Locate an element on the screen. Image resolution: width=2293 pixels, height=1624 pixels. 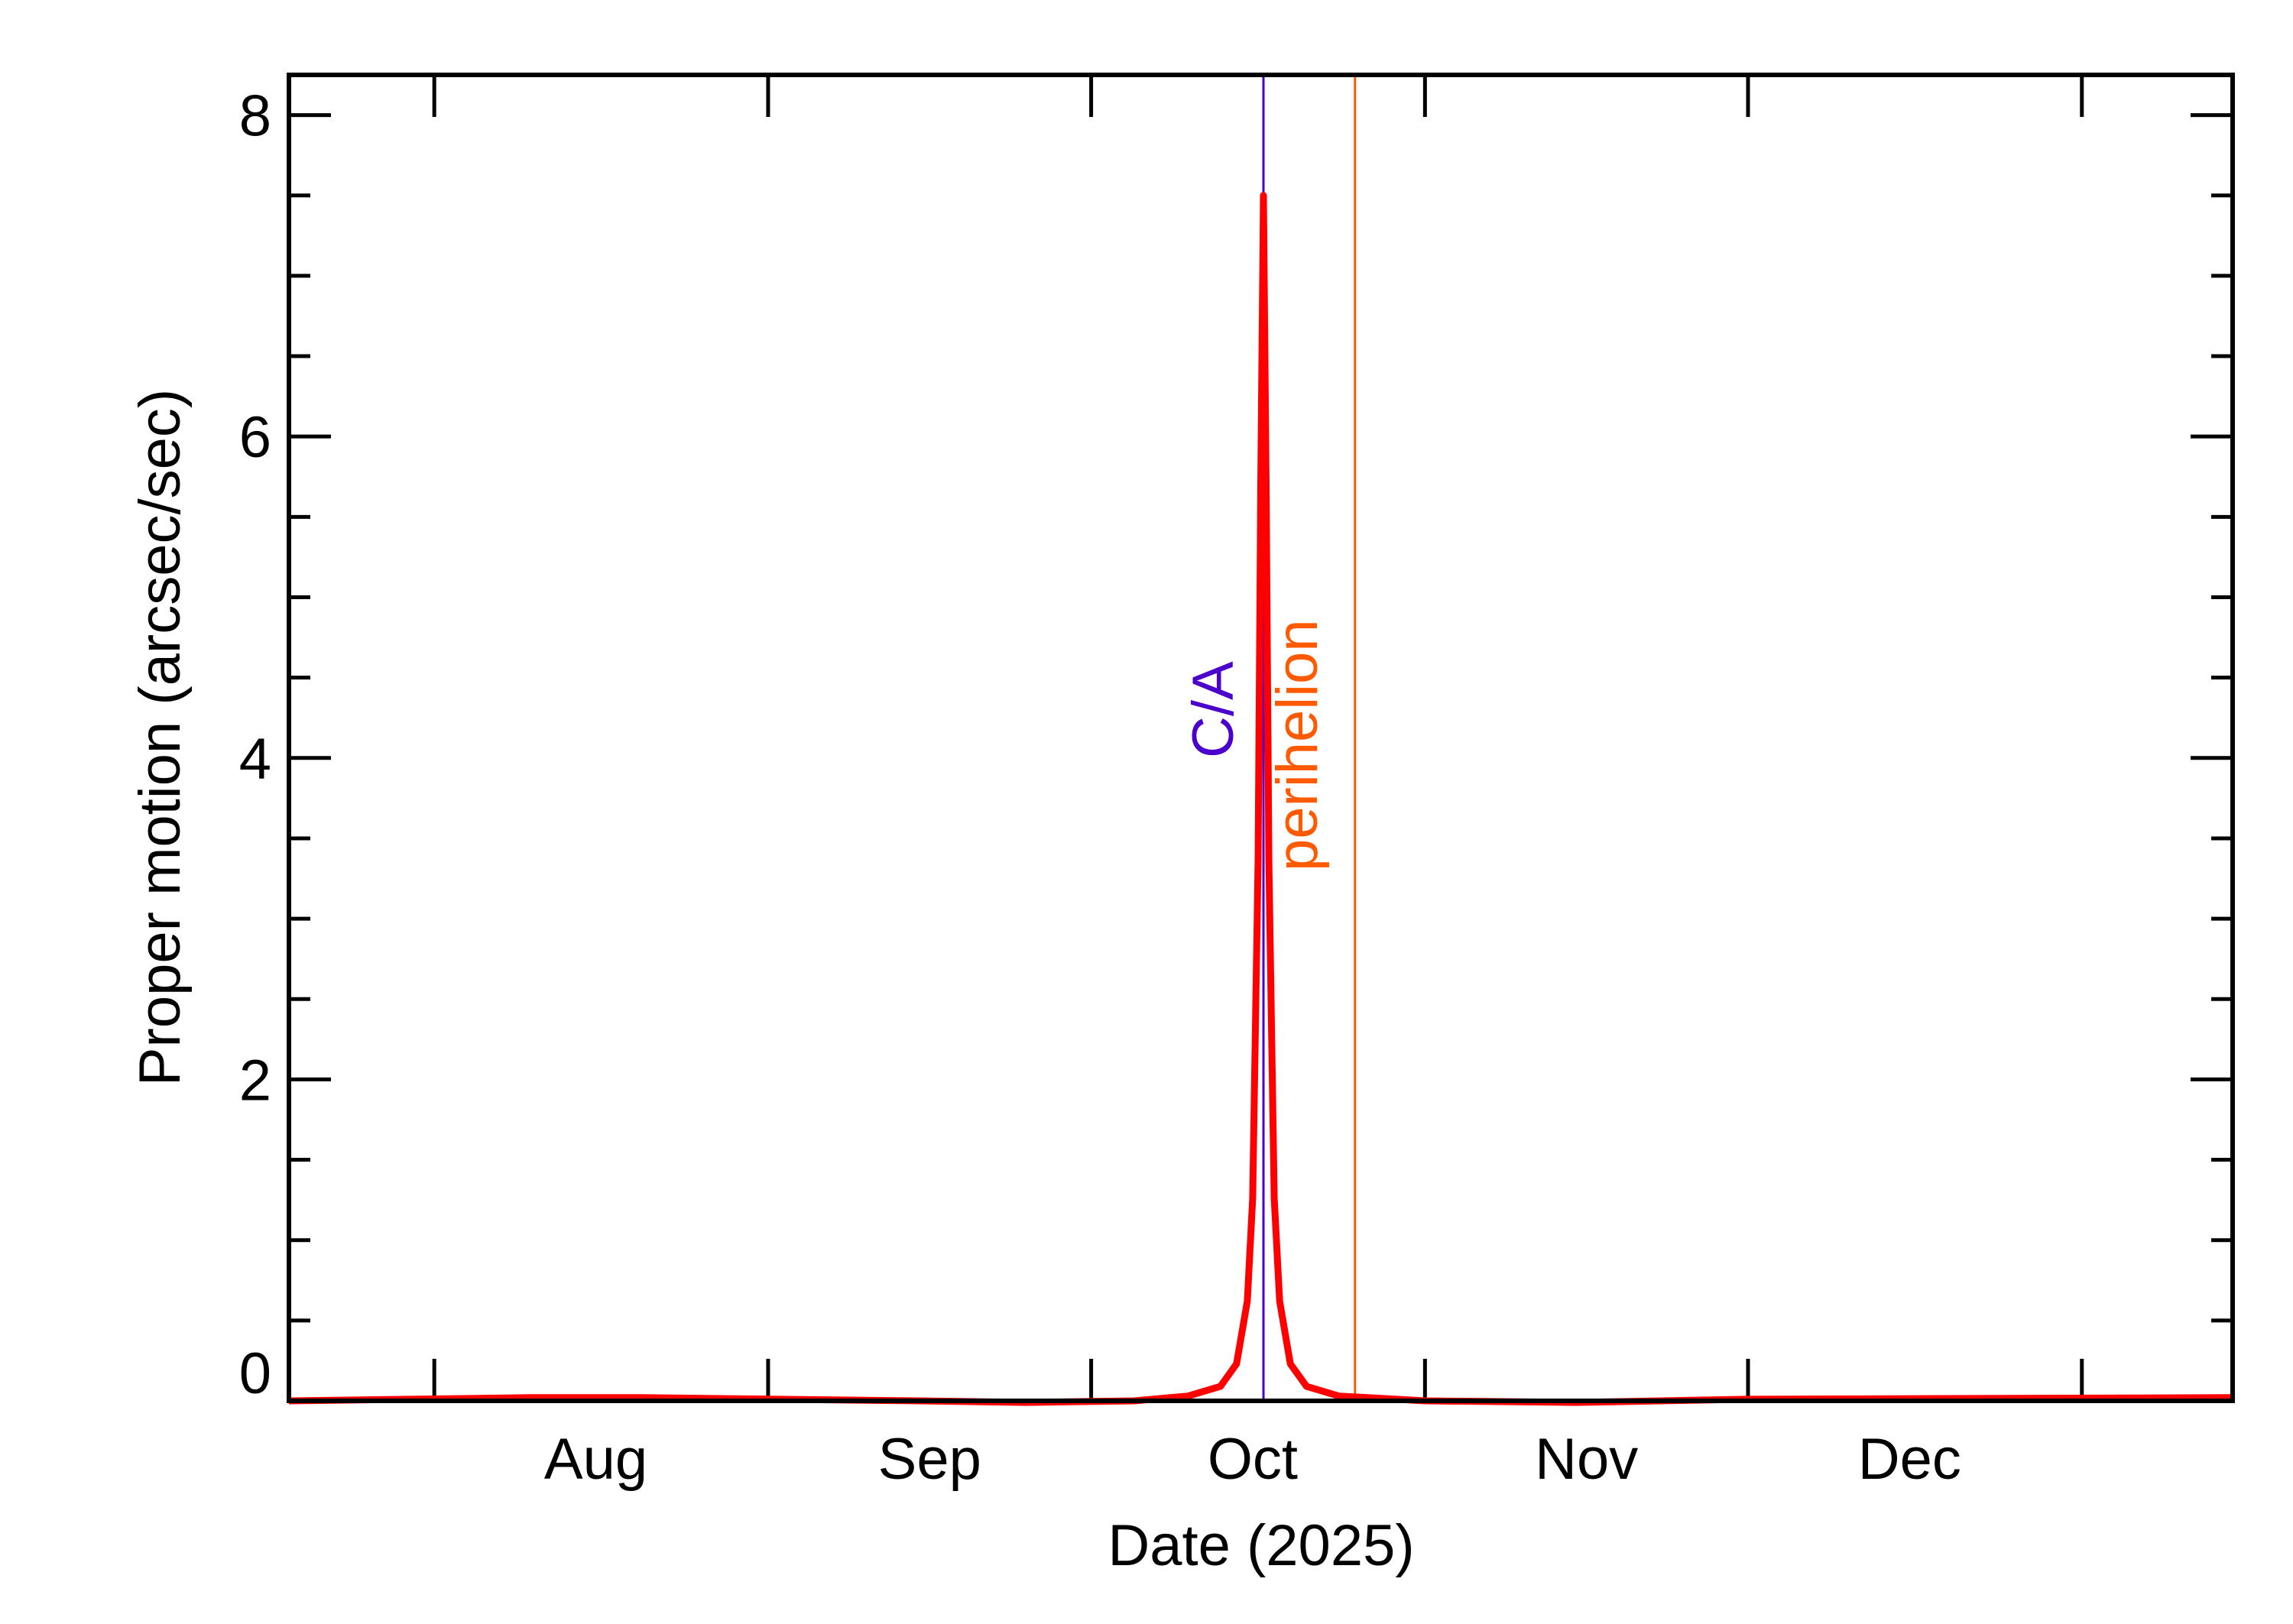
annotation-label-perihelion: perihelion is located at coordinates (1297, 745).